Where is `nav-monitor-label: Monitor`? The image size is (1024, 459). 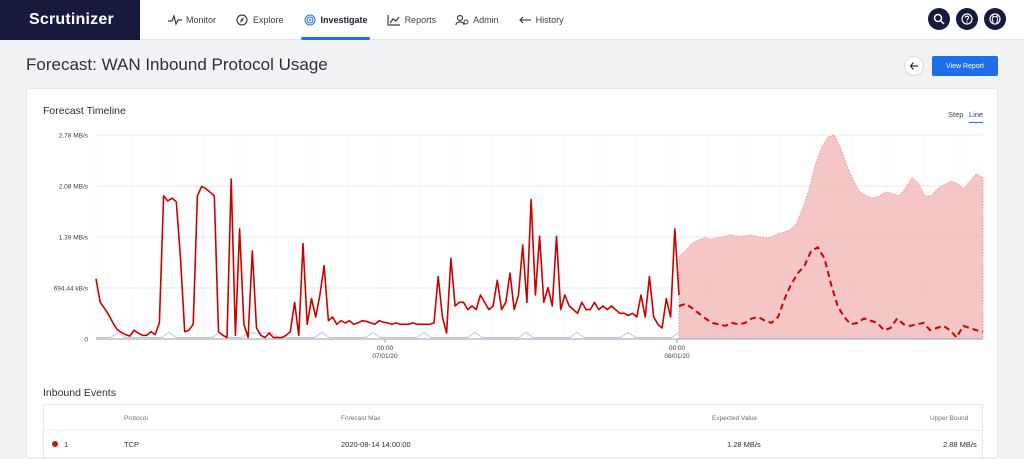 nav-monitor-label: Monitor is located at coordinates (201, 20).